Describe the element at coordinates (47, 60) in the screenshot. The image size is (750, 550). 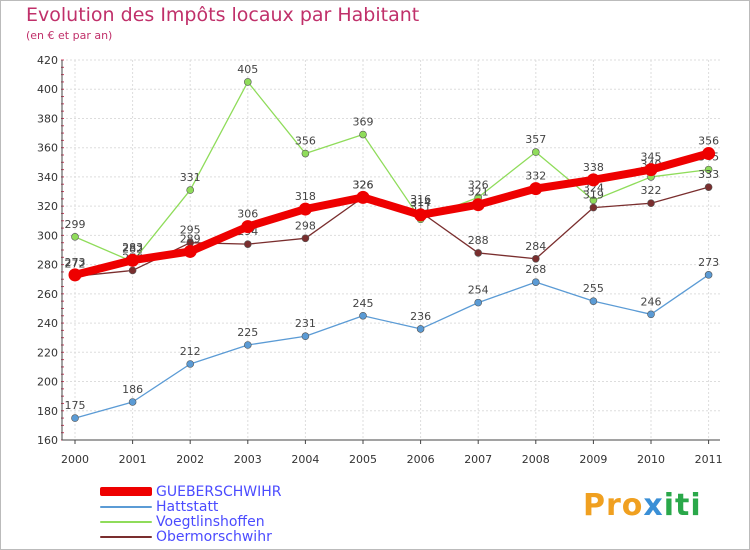
I see `y-tick-label: 420` at that location.